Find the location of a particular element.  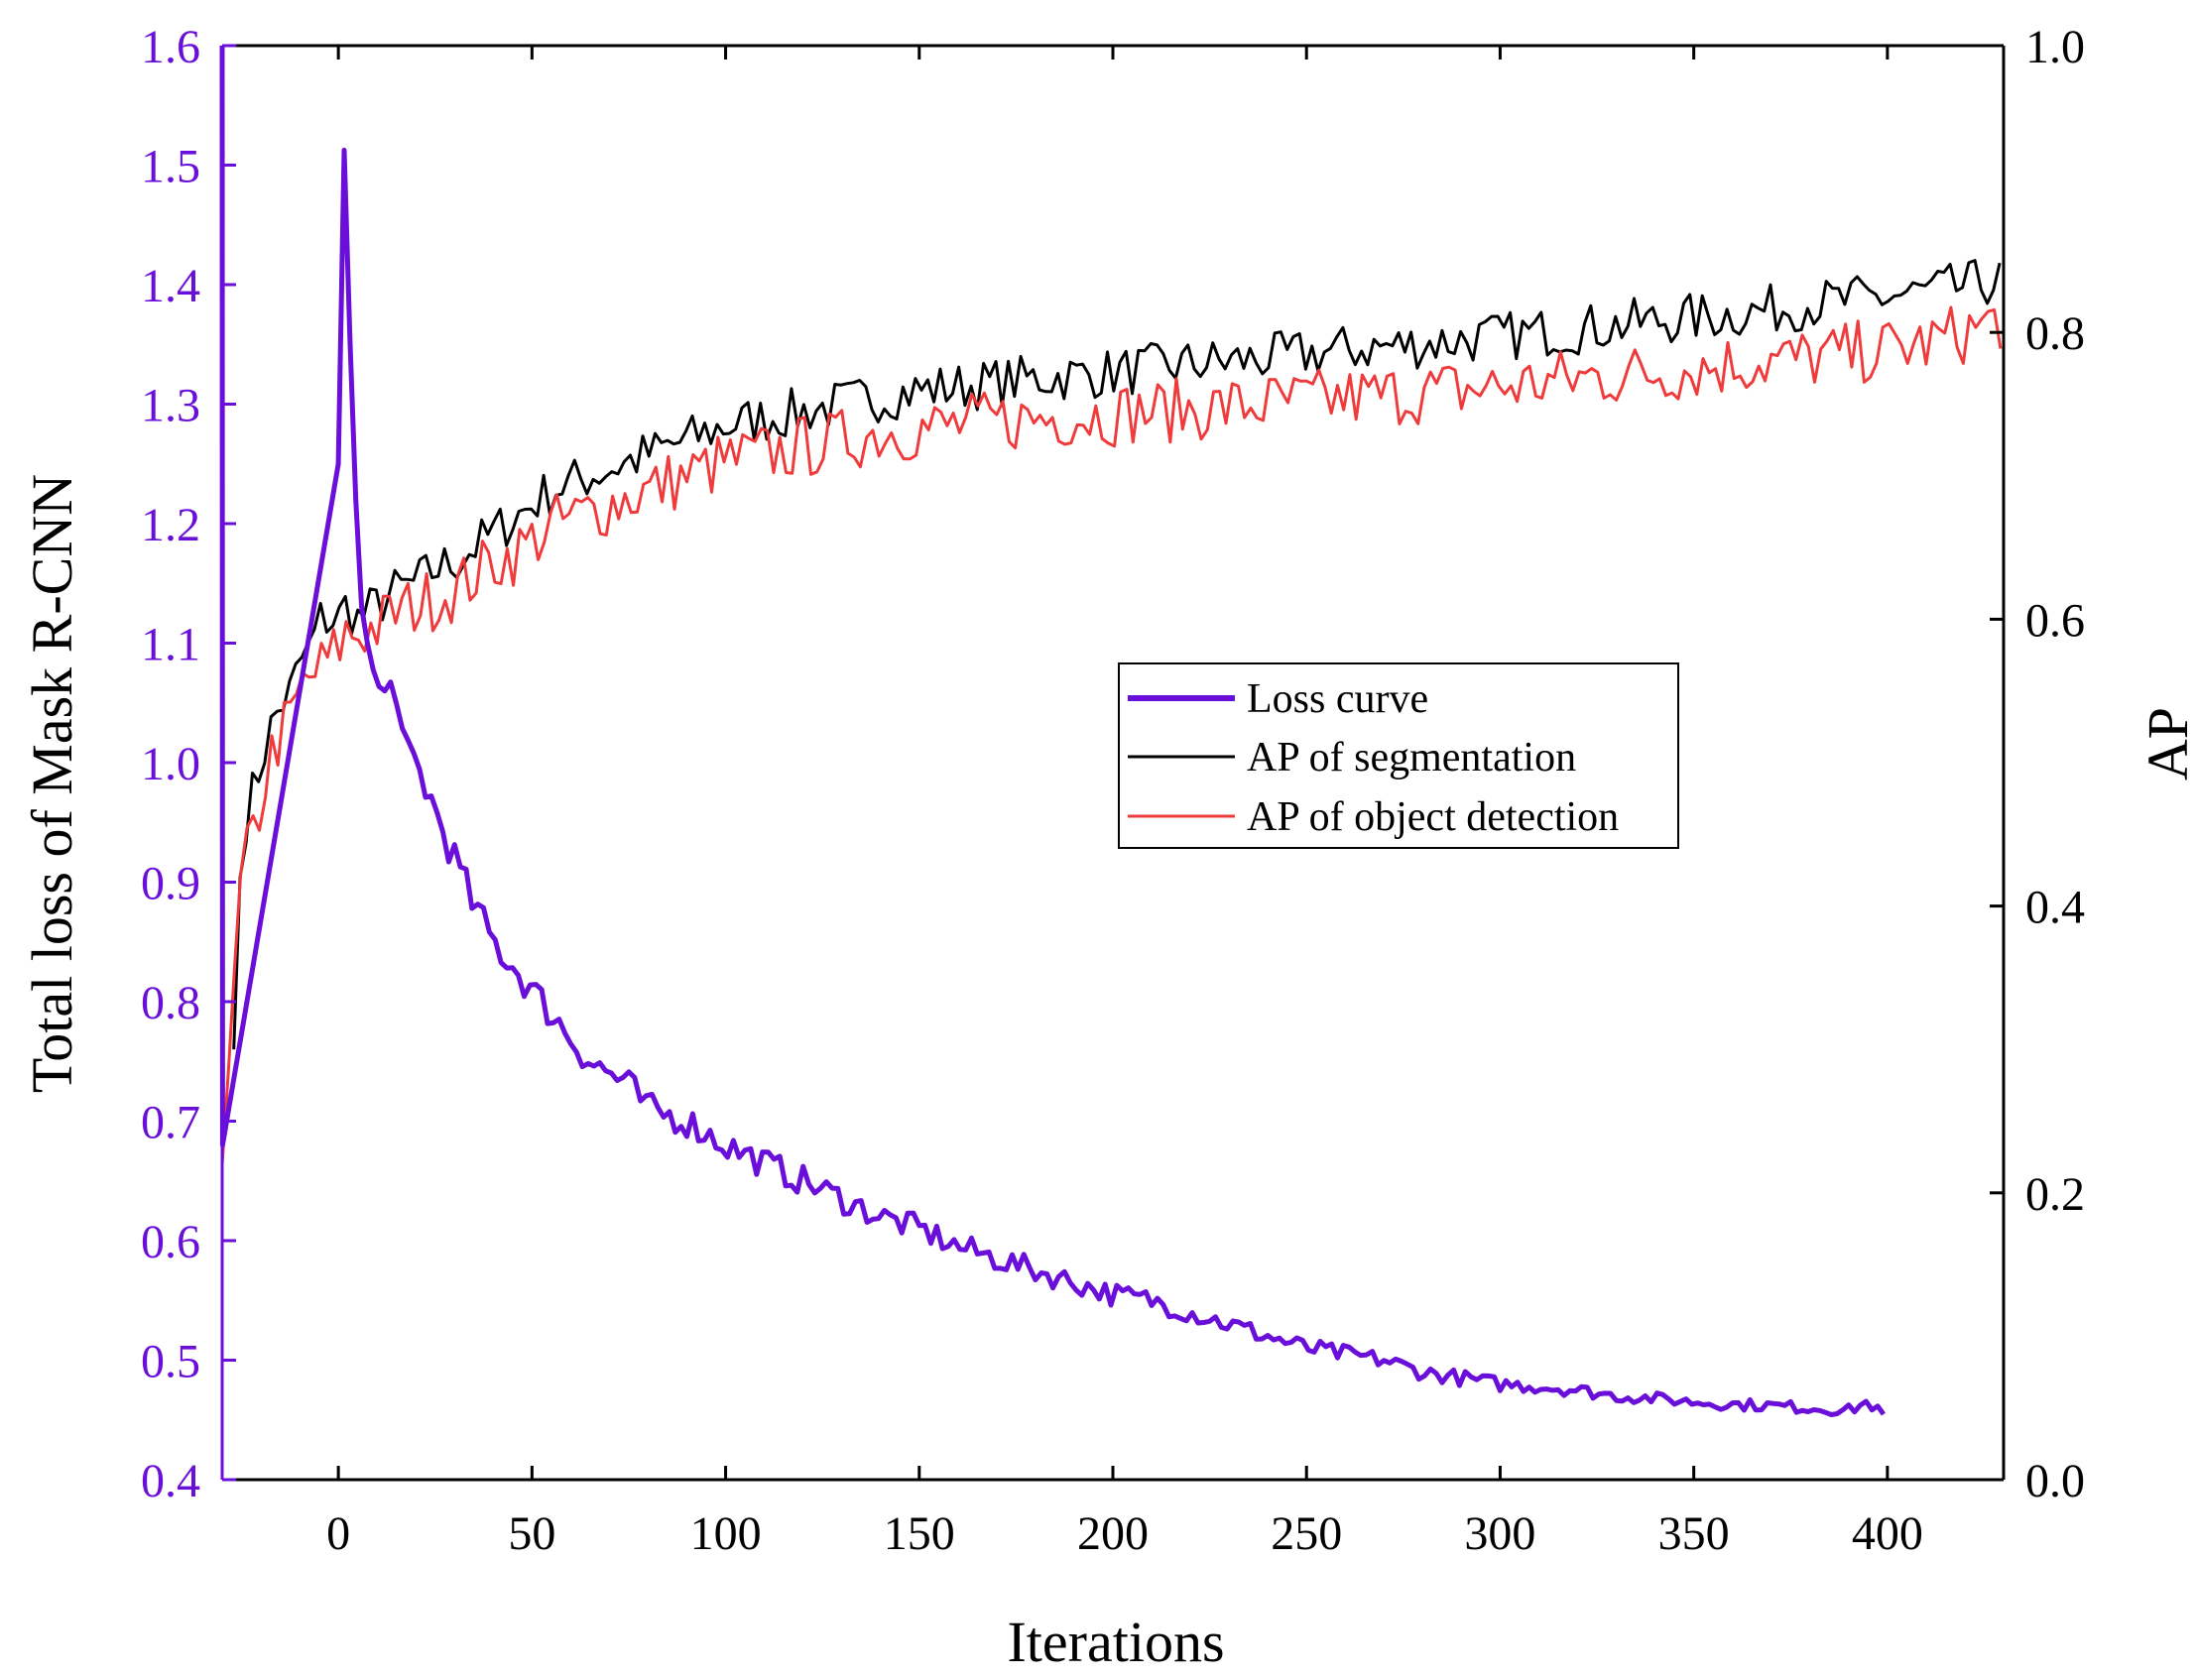

x-tick-label: 100 is located at coordinates (726, 1533).